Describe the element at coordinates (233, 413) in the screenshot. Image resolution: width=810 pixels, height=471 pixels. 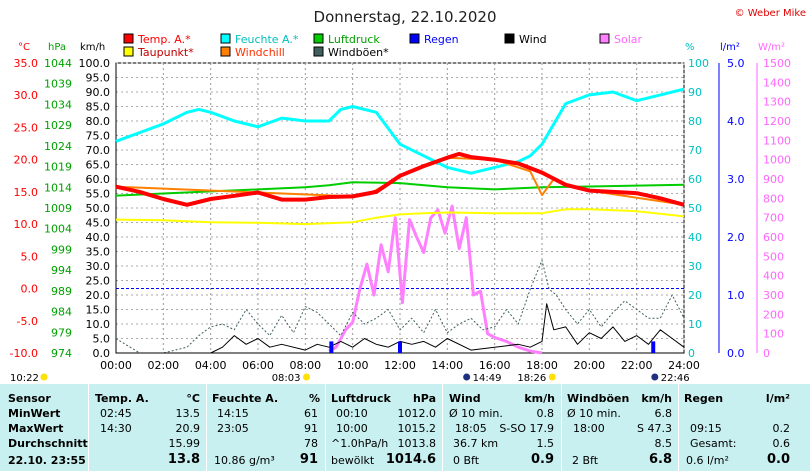
I see `min-hum-time: 14:15` at that location.